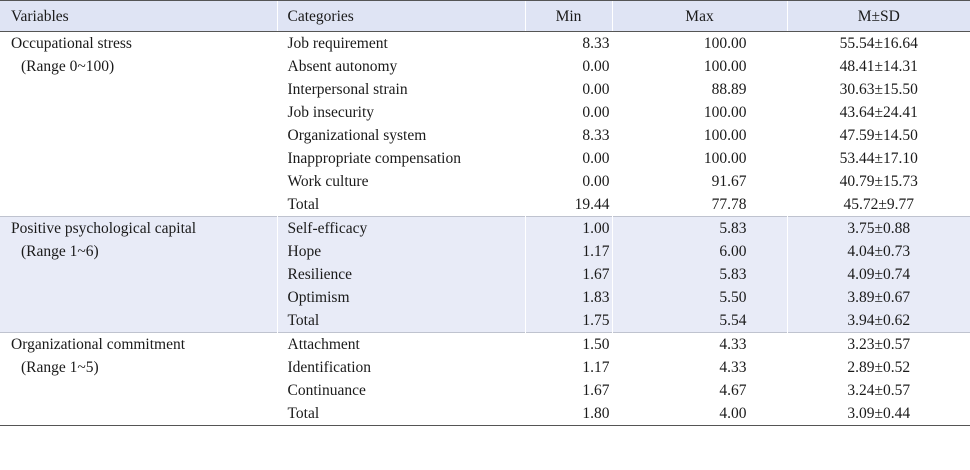  What do you see at coordinates (699, 16) in the screenshot?
I see `header-max: Max` at bounding box center [699, 16].